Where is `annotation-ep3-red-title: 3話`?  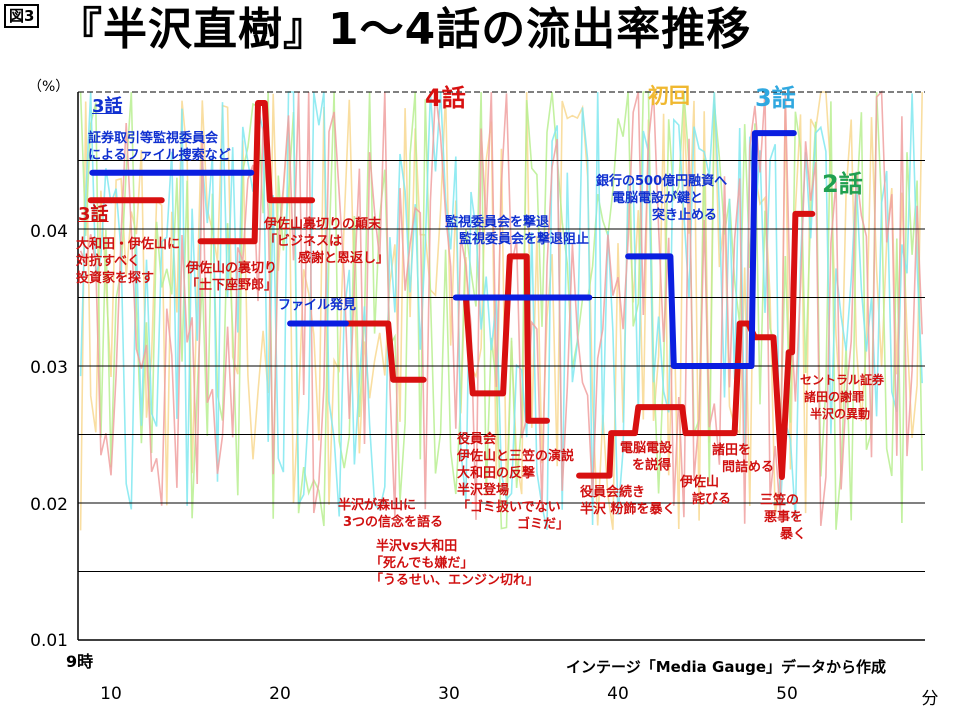 annotation-ep3-red-title: 3話 is located at coordinates (93, 214).